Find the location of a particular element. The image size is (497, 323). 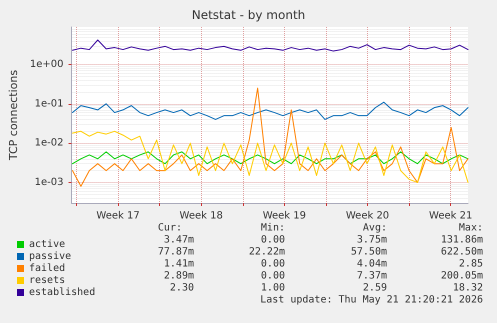

text: 2.85 is located at coordinates (470, 264).